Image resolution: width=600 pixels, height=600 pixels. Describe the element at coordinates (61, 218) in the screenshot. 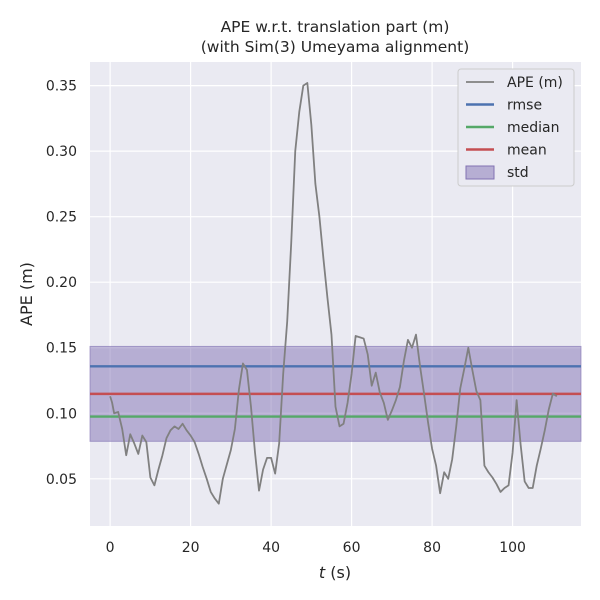

I see `y-tick-label: 0.25` at that location.